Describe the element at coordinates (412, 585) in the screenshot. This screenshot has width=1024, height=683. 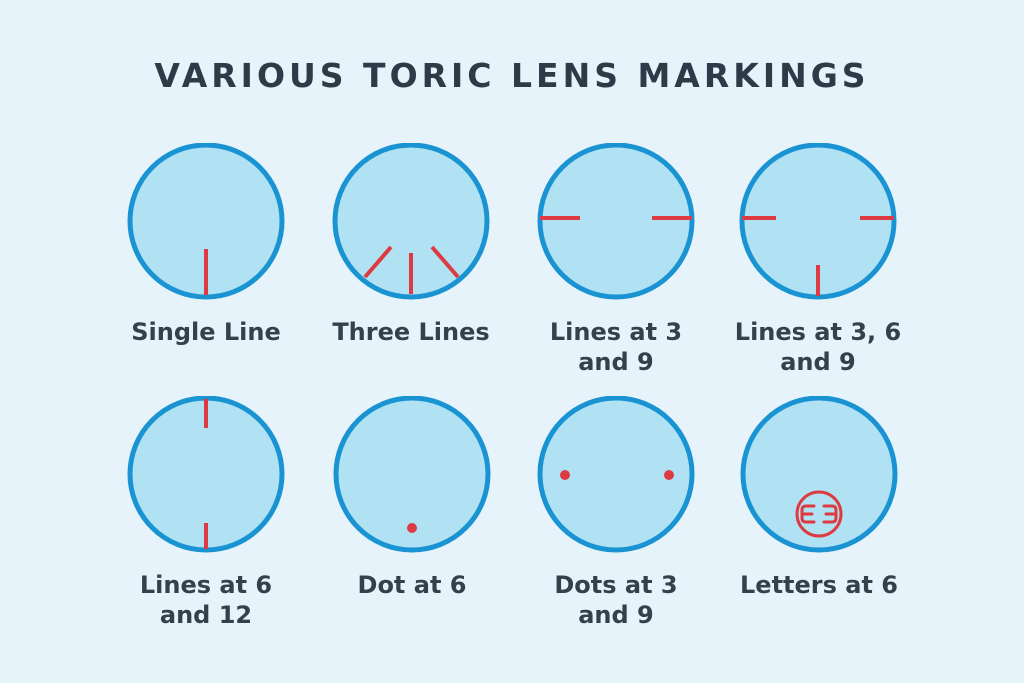
I see `lens-label: Dot at 6` at that location.